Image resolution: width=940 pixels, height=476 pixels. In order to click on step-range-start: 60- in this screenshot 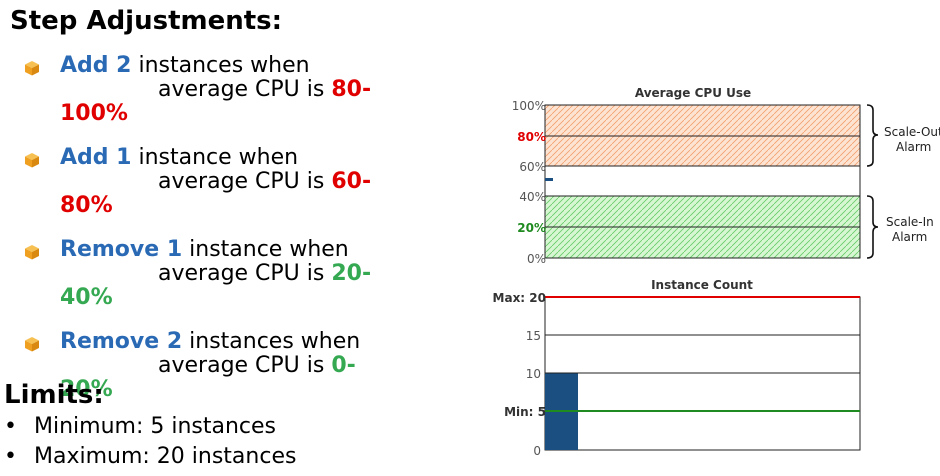, I will do `click(351, 181)`.